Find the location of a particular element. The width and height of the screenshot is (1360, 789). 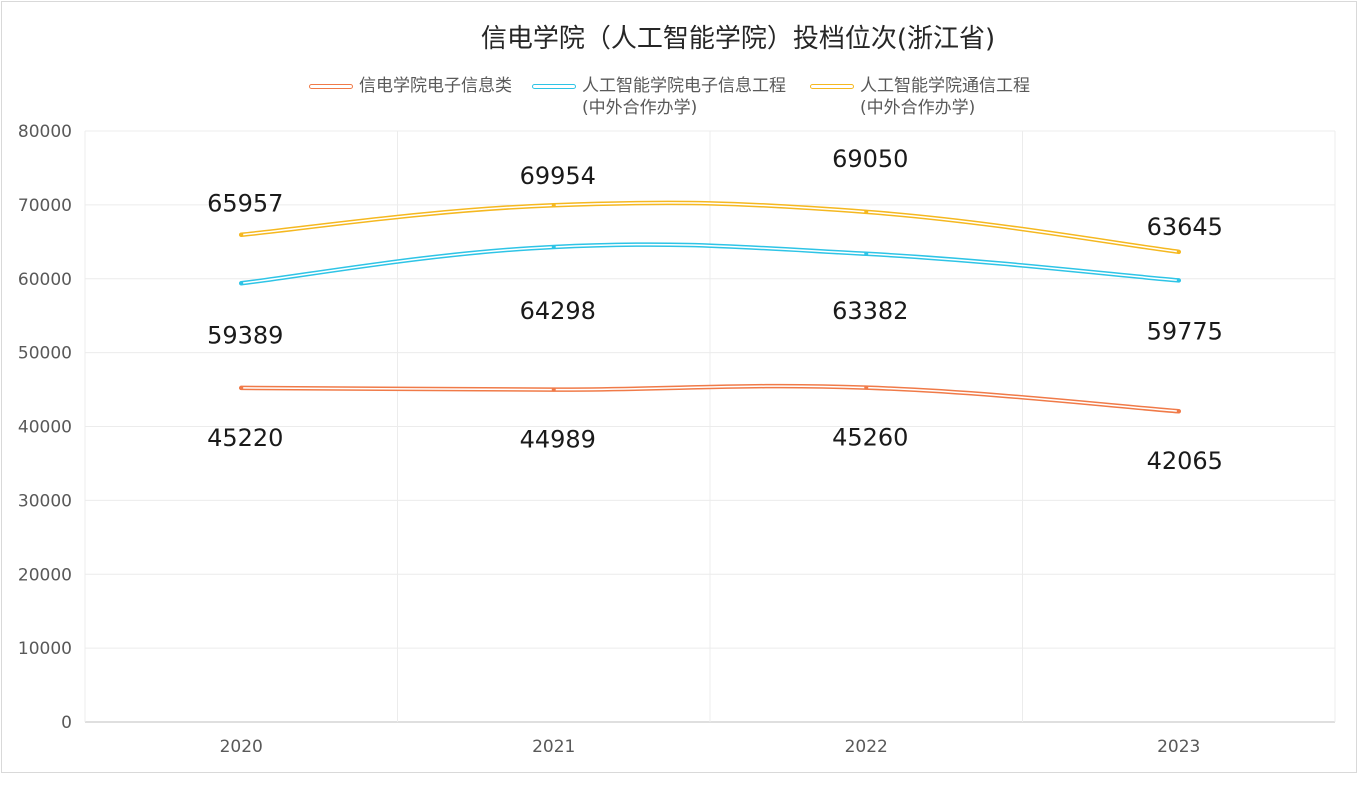

y-tick-label: 0 is located at coordinates (66, 723).